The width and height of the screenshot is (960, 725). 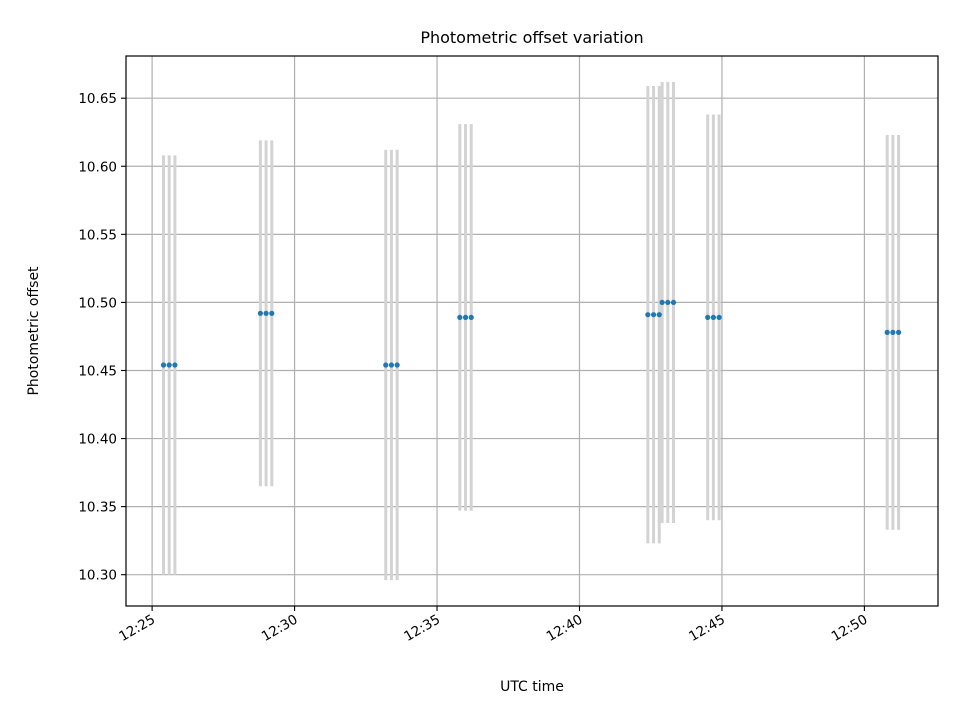 I want to click on y-tick-label: 10.55, so click(x=97, y=235).